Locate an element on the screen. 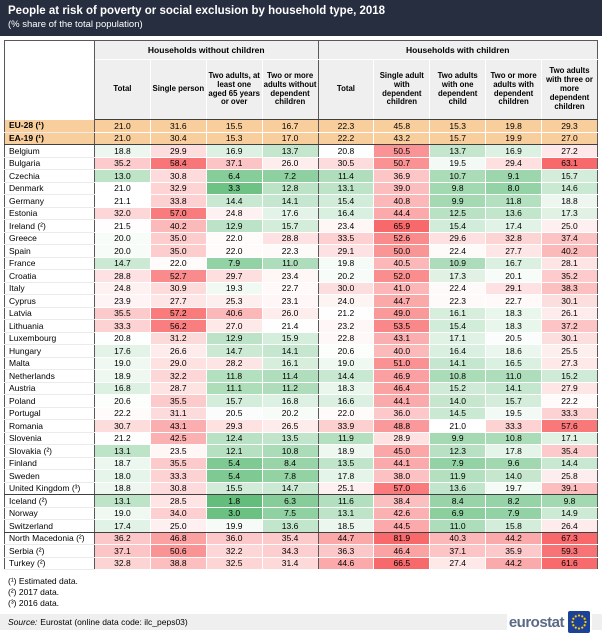 The width and height of the screenshot is (602, 640). country-cell: Finland is located at coordinates (49, 463).